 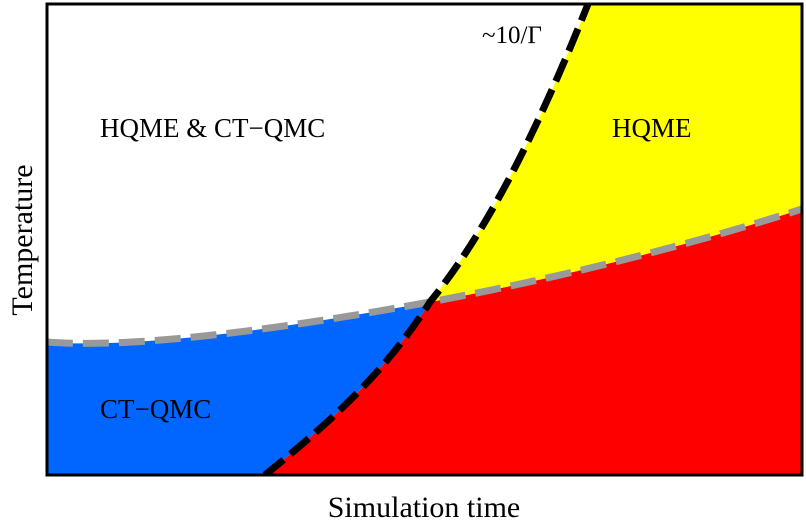 I want to click on region-label-ctqmc: CT−QMC, so click(x=155, y=409).